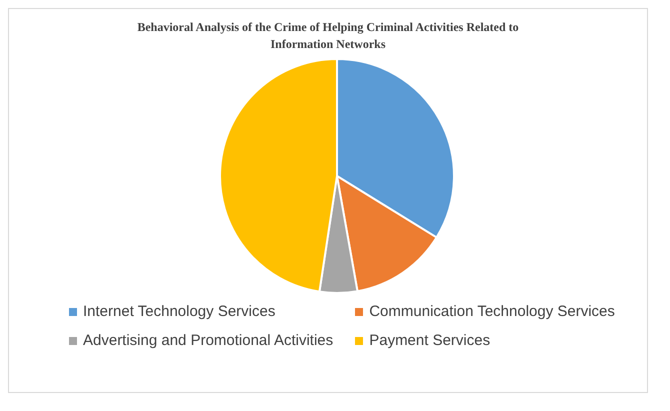 The height and width of the screenshot is (411, 670). What do you see at coordinates (328, 36) in the screenshot?
I see `chart-title: Behavioral Analysis of the Crime of Helping Criminal Activities Related to Information Networks` at bounding box center [328, 36].